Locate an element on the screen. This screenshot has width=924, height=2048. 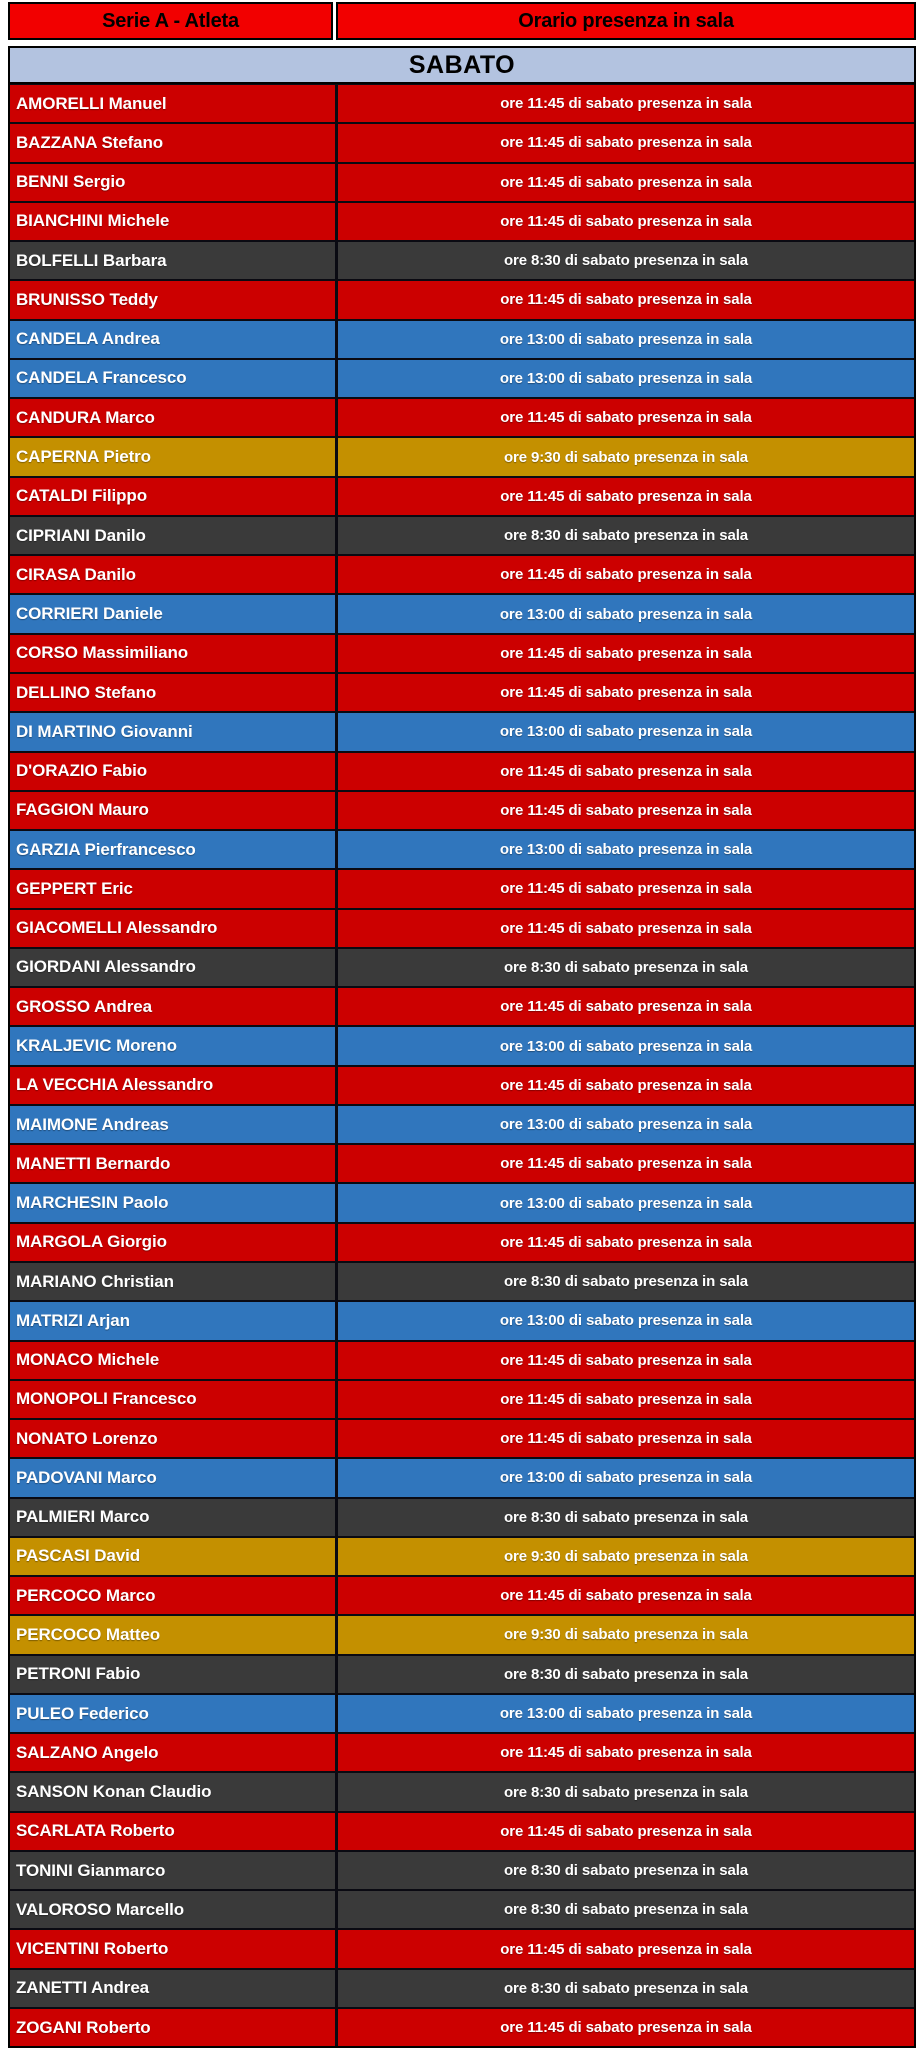
athlete-name-cell: CATALDI Filippo is located at coordinates (82, 496).